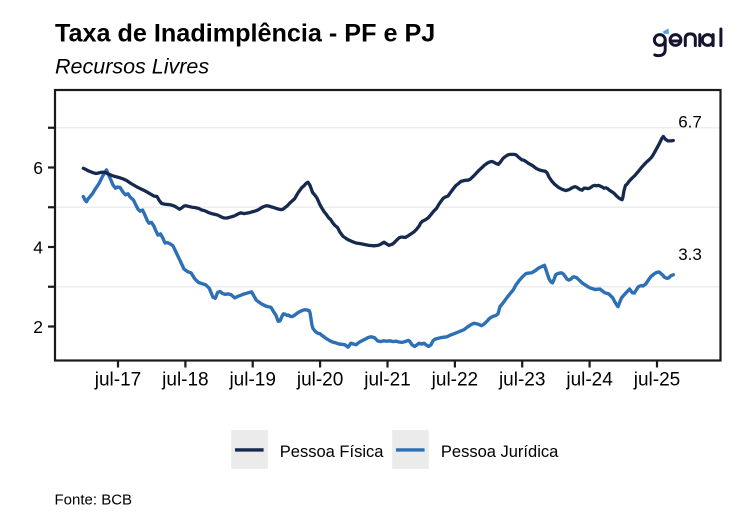 The image size is (744, 531). What do you see at coordinates (656, 379) in the screenshot?
I see `svg-text: jul-25` at bounding box center [656, 379].